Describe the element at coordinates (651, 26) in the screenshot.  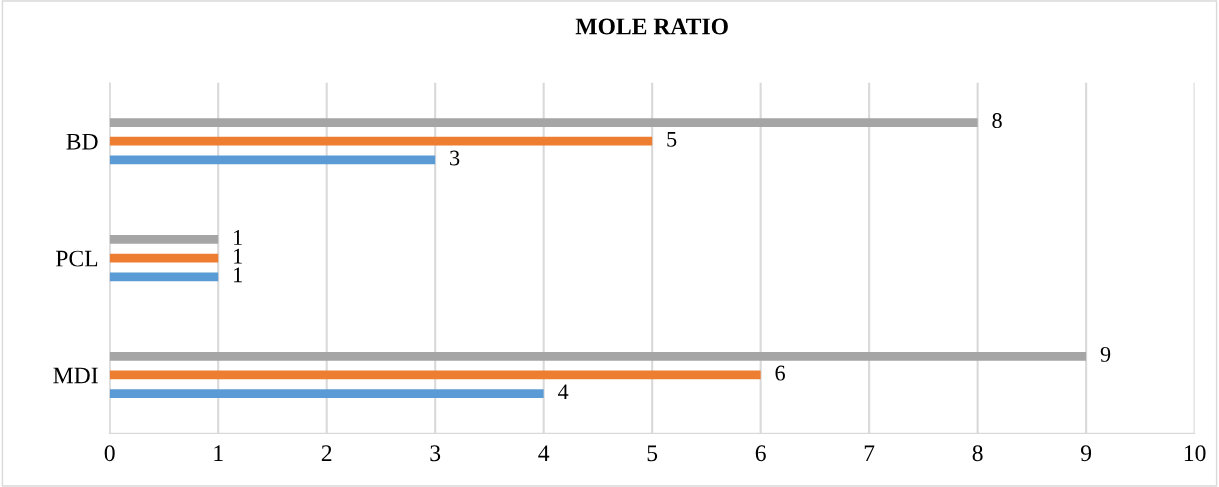
I see `chart-title: MOLE RATIO` at that location.